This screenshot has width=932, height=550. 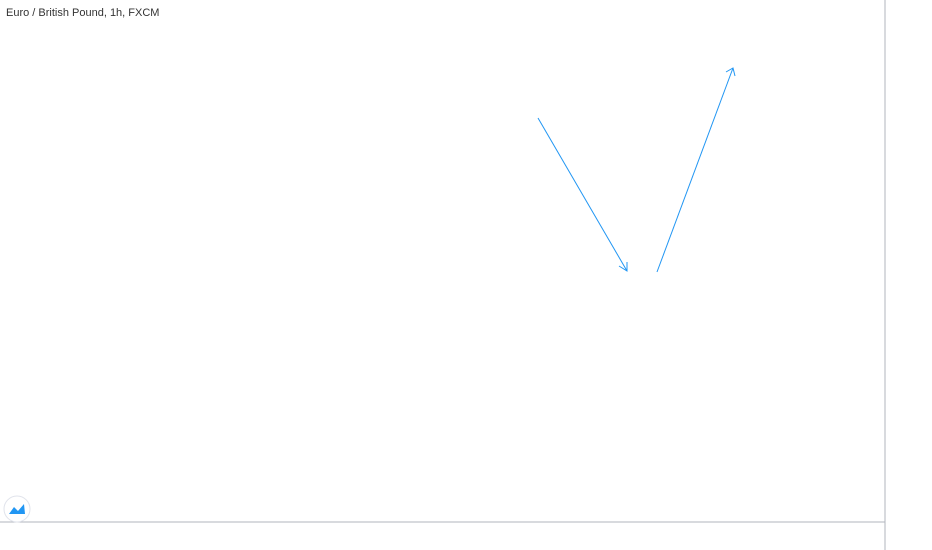 What do you see at coordinates (908, 275) in the screenshot?
I see `price-axis` at bounding box center [908, 275].